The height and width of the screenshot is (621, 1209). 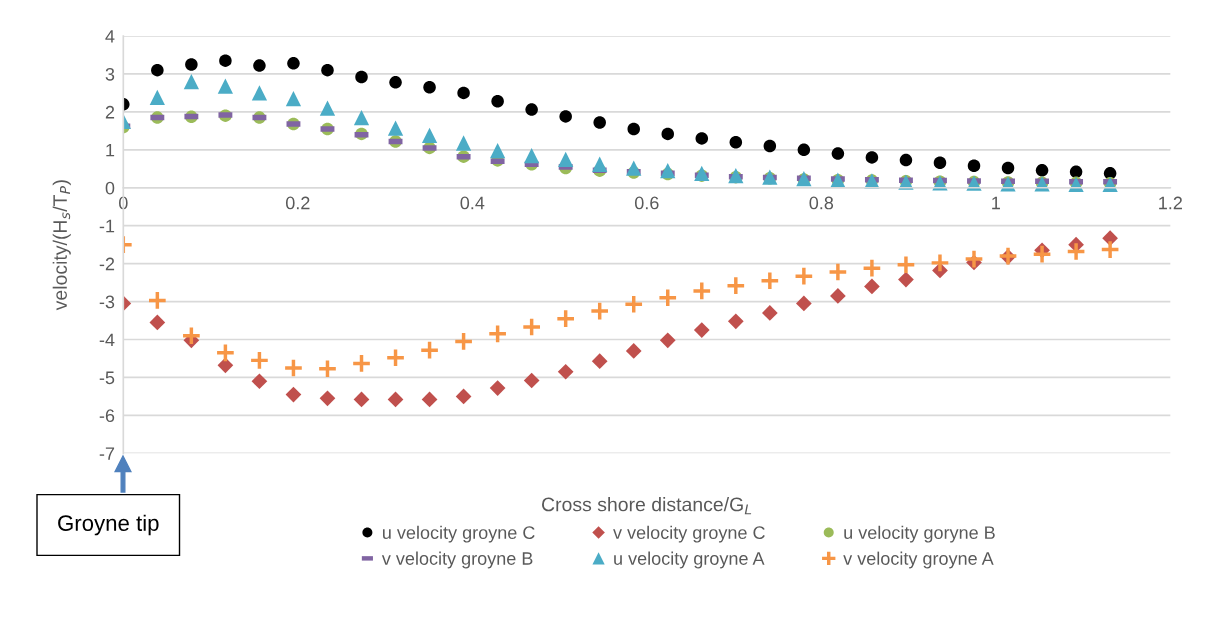 What do you see at coordinates (297, 203) in the screenshot?
I see `x-tick-label: 0.2` at bounding box center [297, 203].